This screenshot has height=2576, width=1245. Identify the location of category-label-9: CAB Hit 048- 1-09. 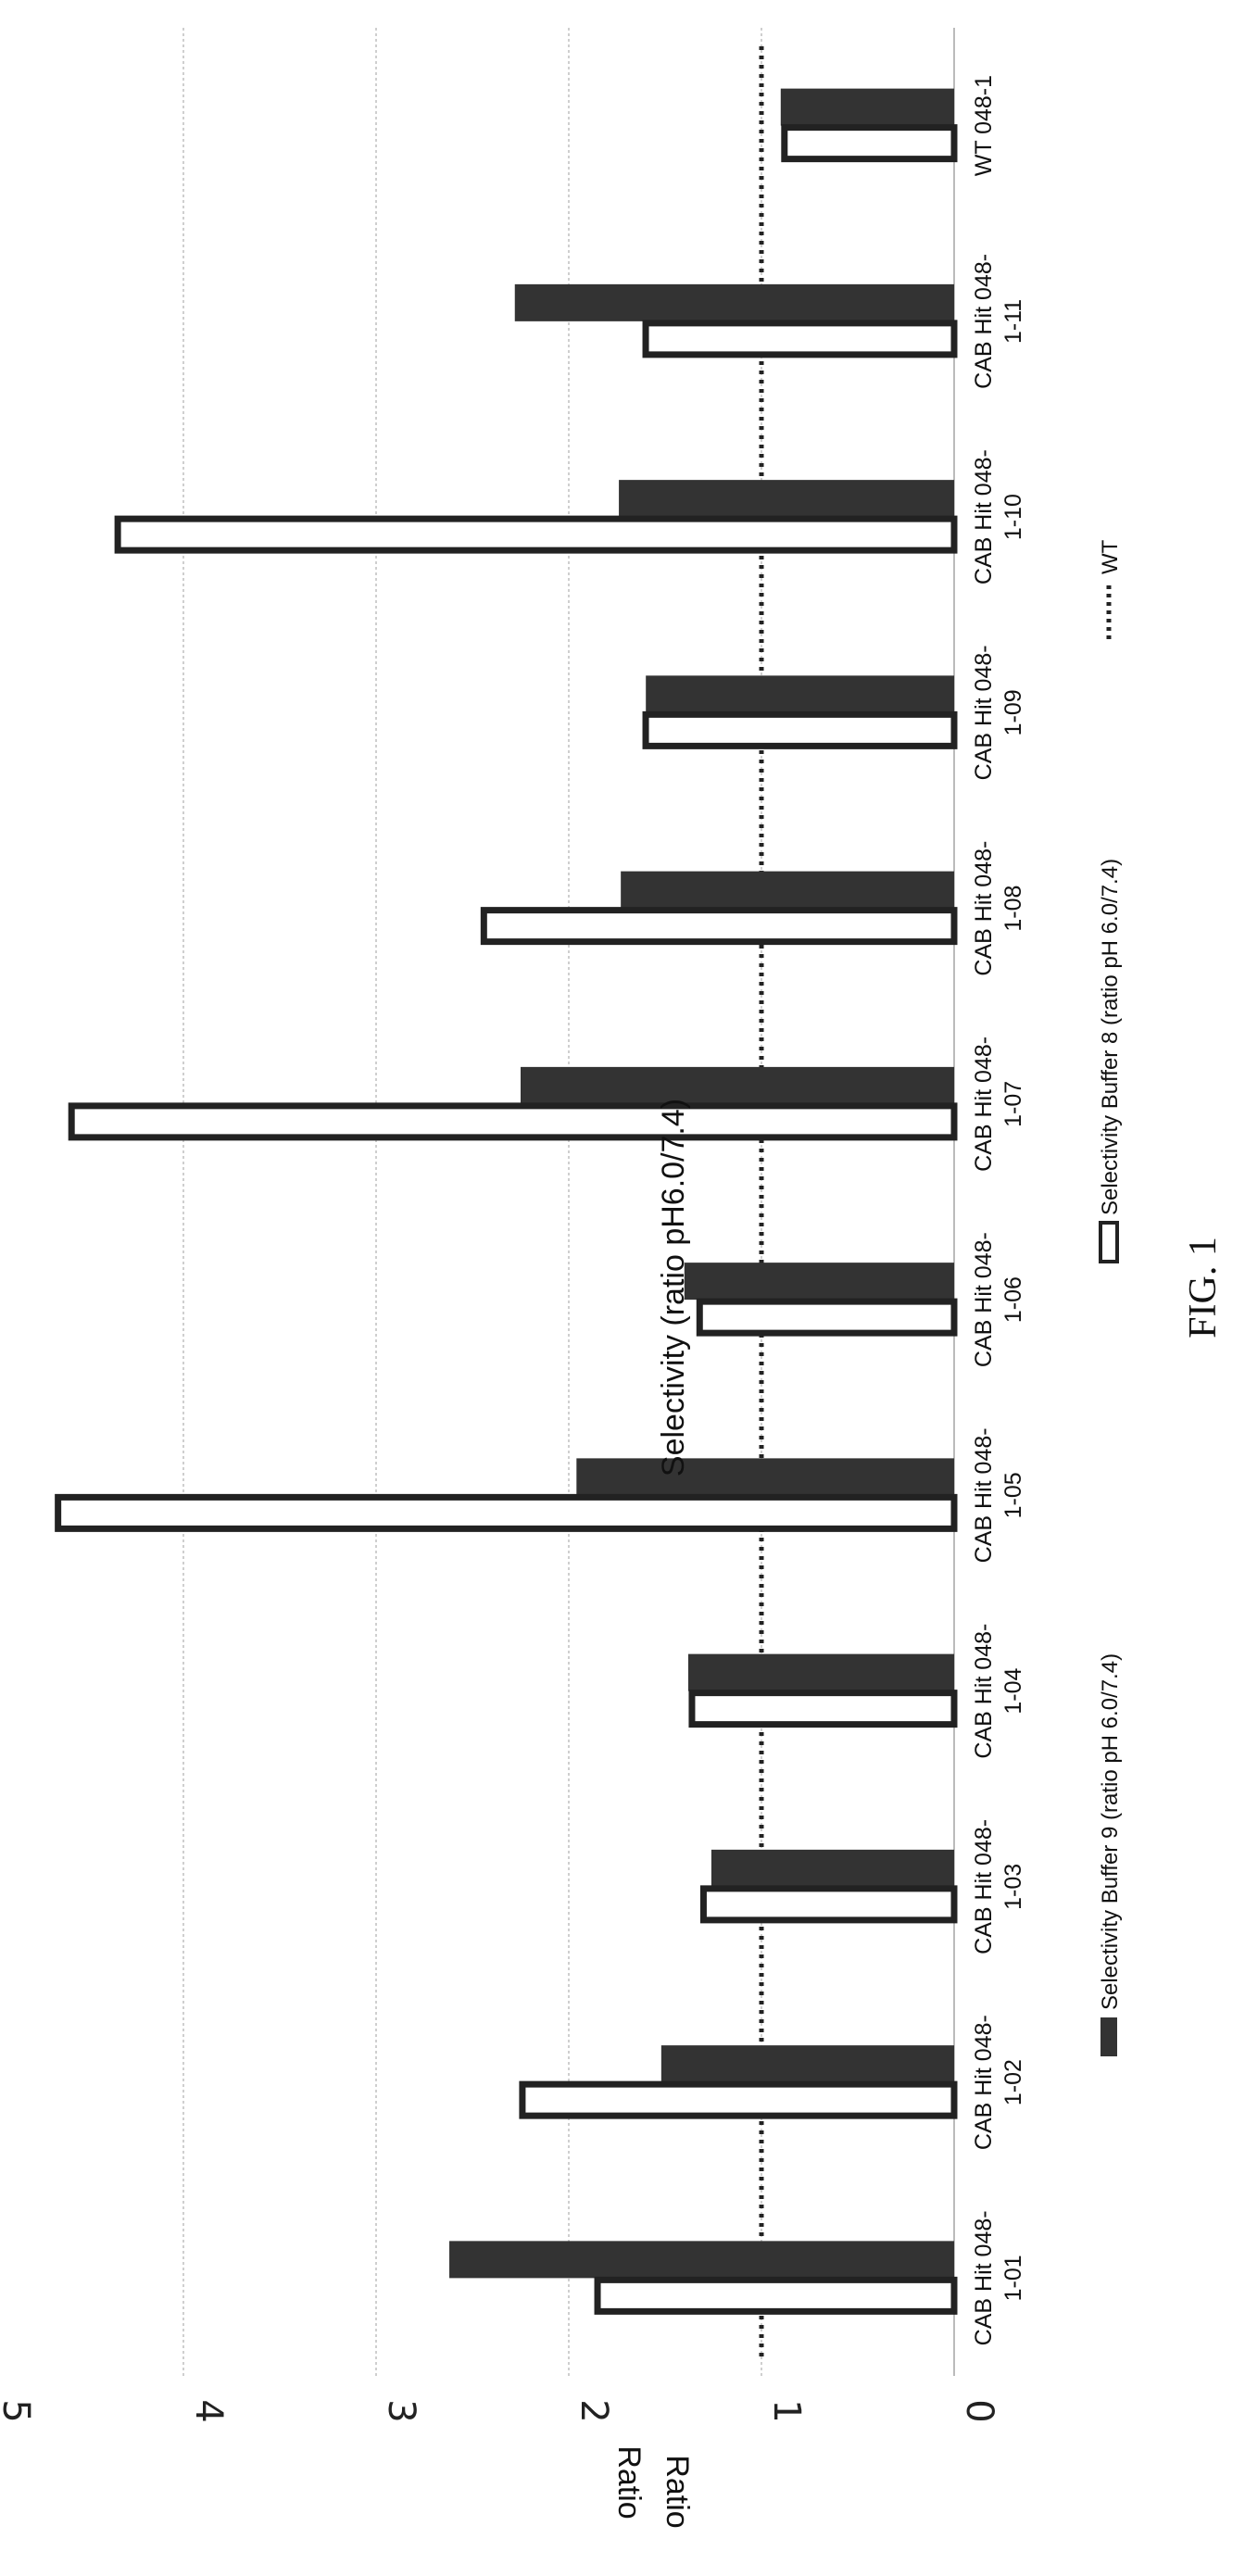
(998, 712).